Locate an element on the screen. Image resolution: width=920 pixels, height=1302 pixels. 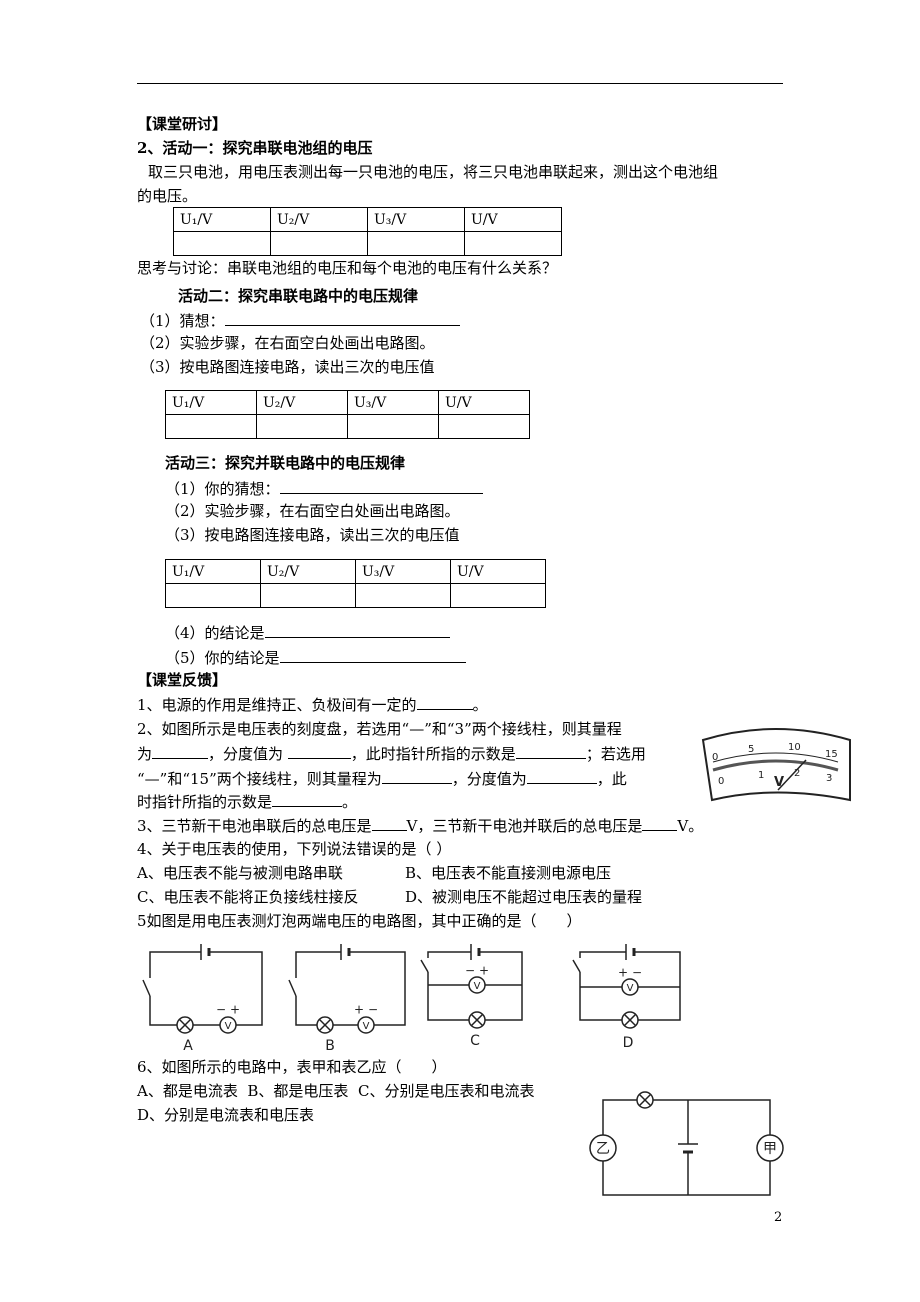
section-heading: 【课堂反馈】 is located at coordinates (182, 680).